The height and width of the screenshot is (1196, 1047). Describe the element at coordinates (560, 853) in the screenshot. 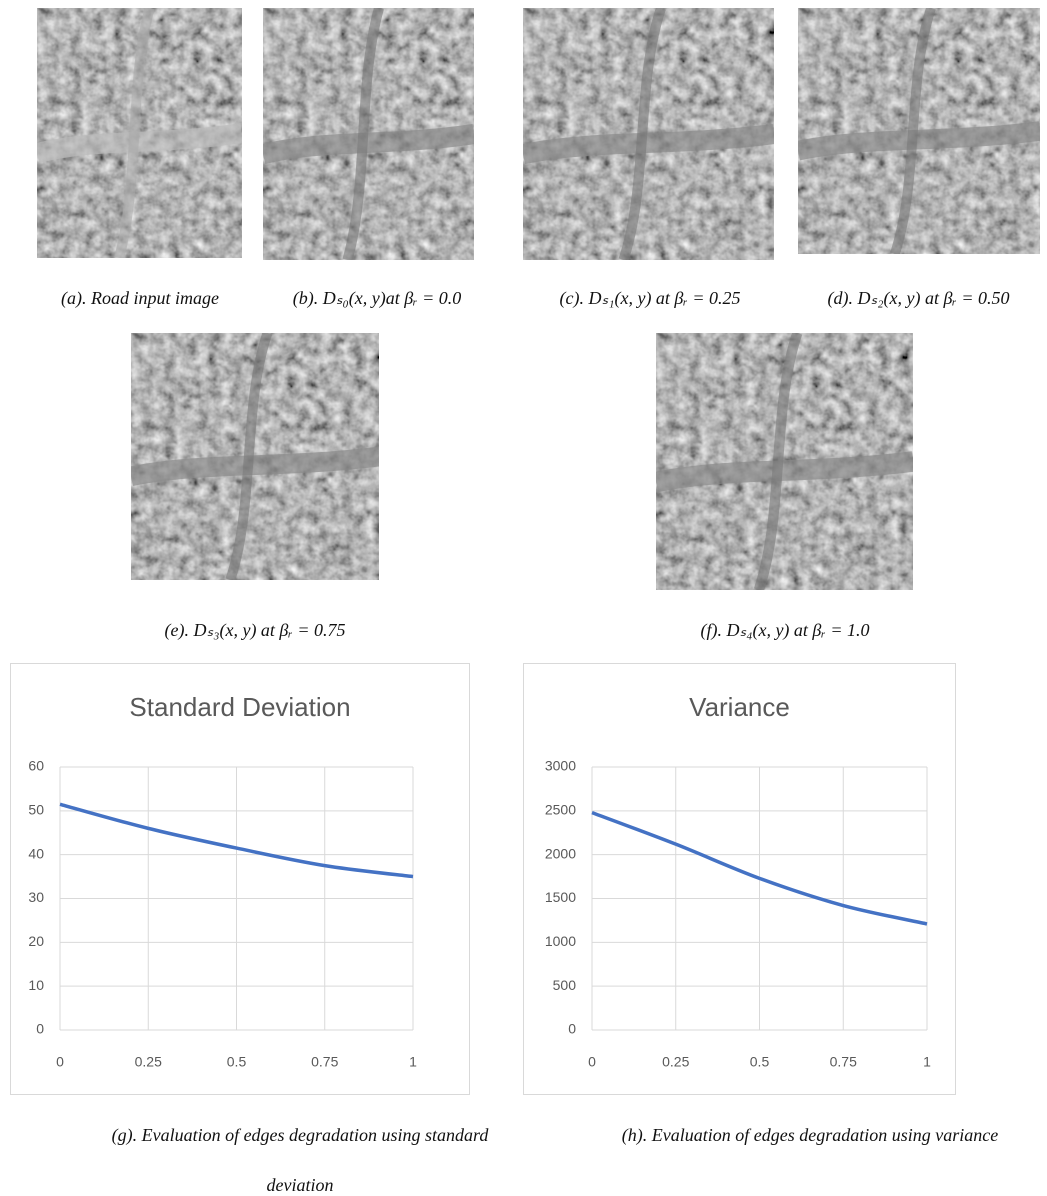

I see `y-tick-label: 2000` at that location.